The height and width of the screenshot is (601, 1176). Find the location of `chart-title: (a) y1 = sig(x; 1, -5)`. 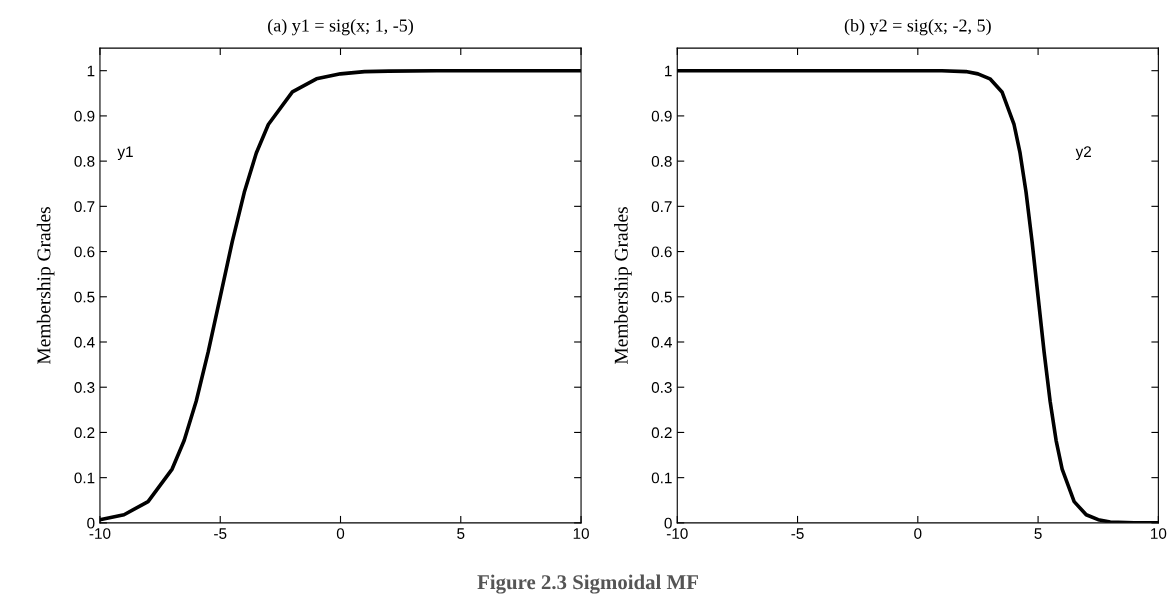

chart-title: (a) y1 = sig(x; 1, -5) is located at coordinates (340, 27).